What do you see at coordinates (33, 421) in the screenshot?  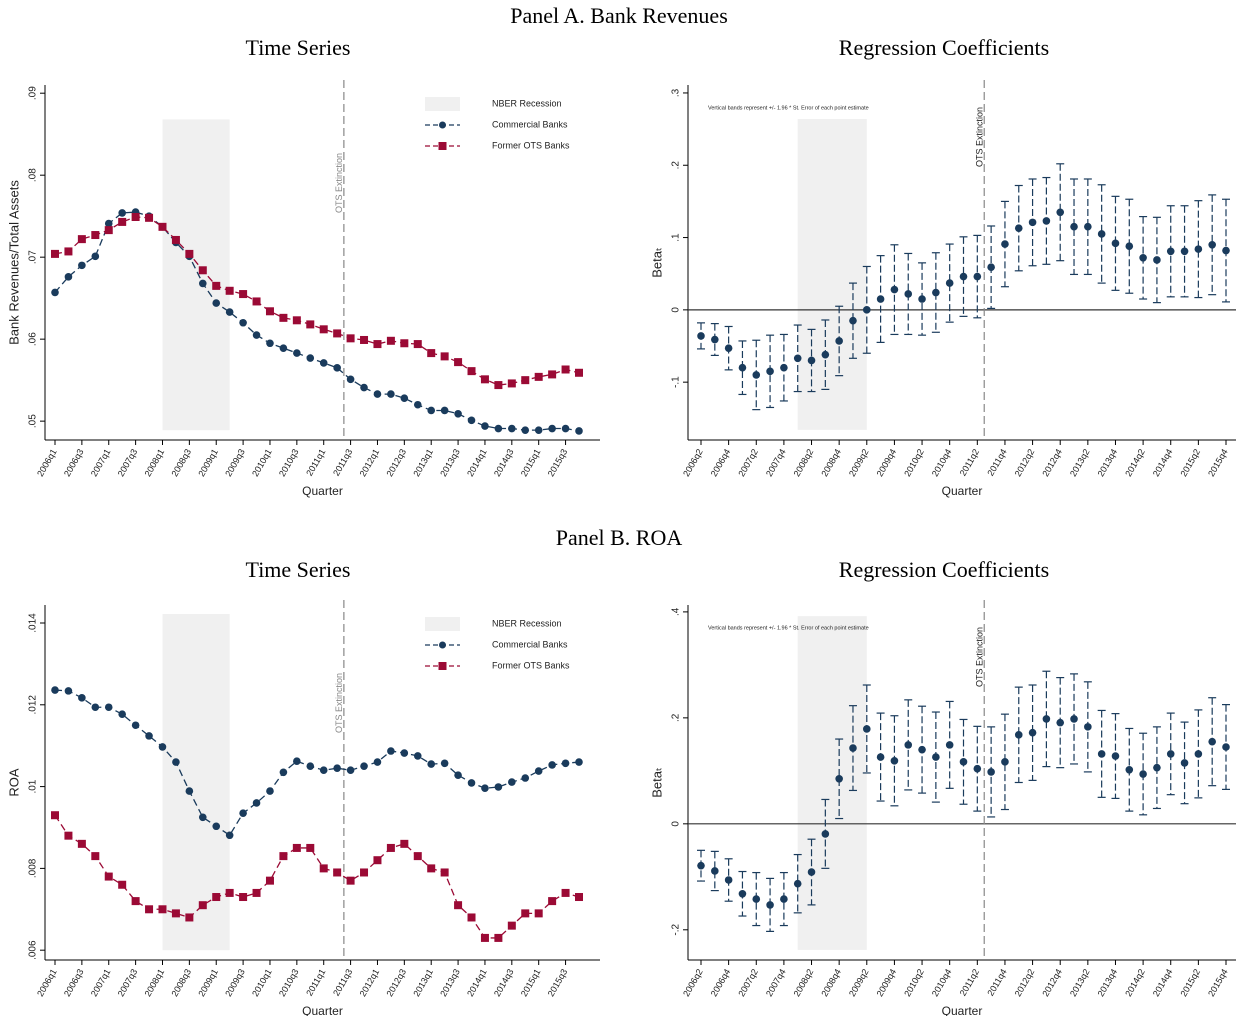 I see `y-tick-label: .05` at bounding box center [33, 421].